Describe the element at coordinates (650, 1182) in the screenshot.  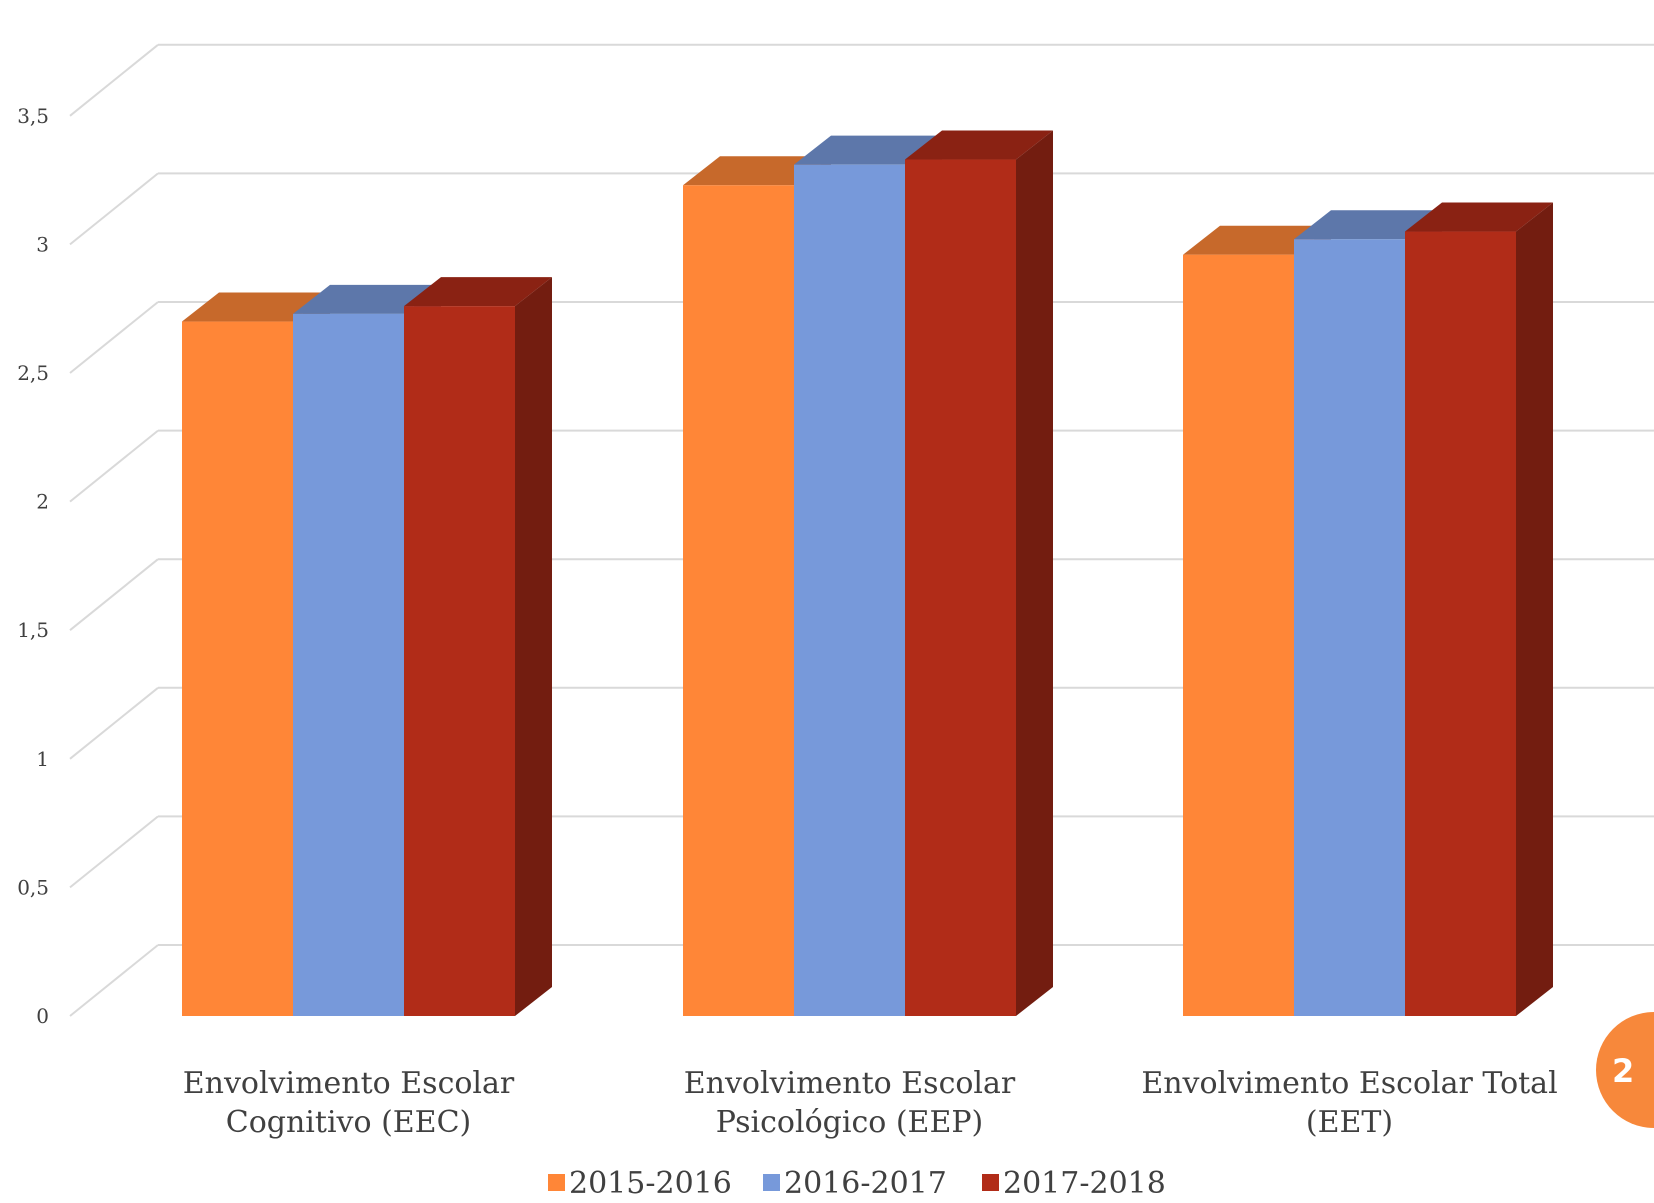
I see `legend-label: 2015-2016` at that location.